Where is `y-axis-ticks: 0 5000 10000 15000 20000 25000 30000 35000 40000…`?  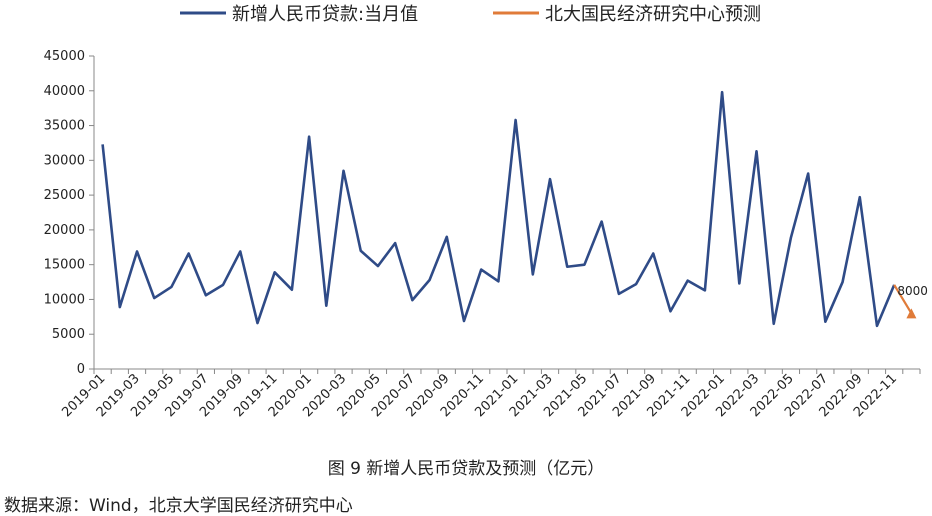 y-axis-ticks: 0 5000 10000 15000 20000 25000 30000 35000 40000… is located at coordinates (69, 213).